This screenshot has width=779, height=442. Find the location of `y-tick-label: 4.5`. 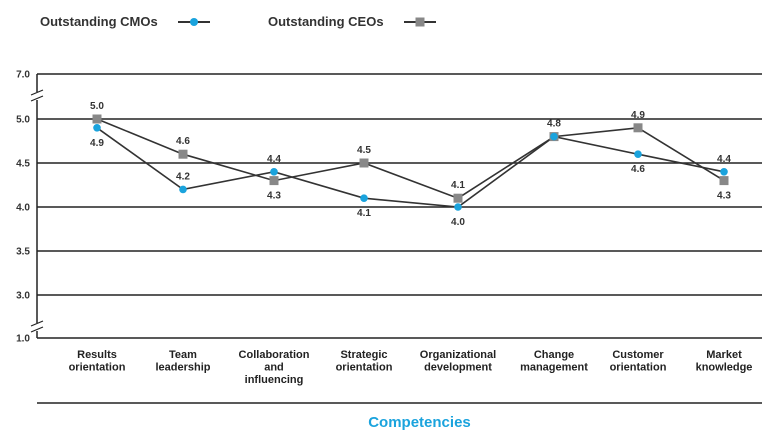

y-tick-label: 4.5 is located at coordinates (23, 164).